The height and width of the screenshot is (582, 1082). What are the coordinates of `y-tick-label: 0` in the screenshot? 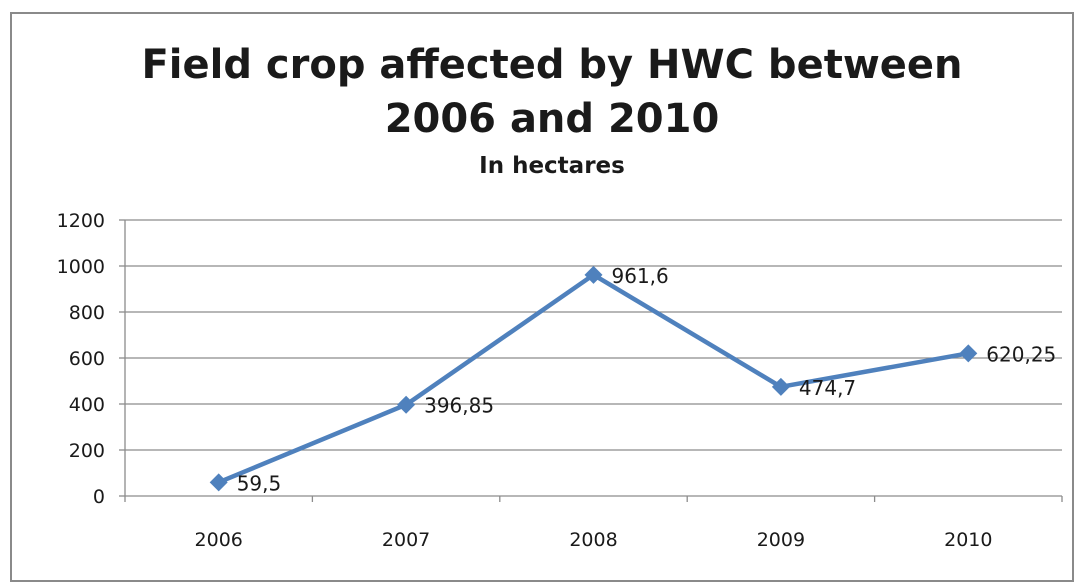 It's located at (99, 497).